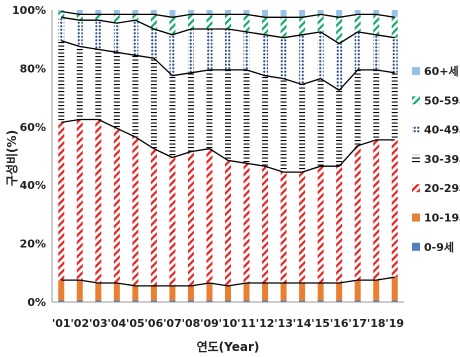  Describe the element at coordinates (442, 100) in the screenshot. I see `legend-label-50-59: 50-59세` at that location.